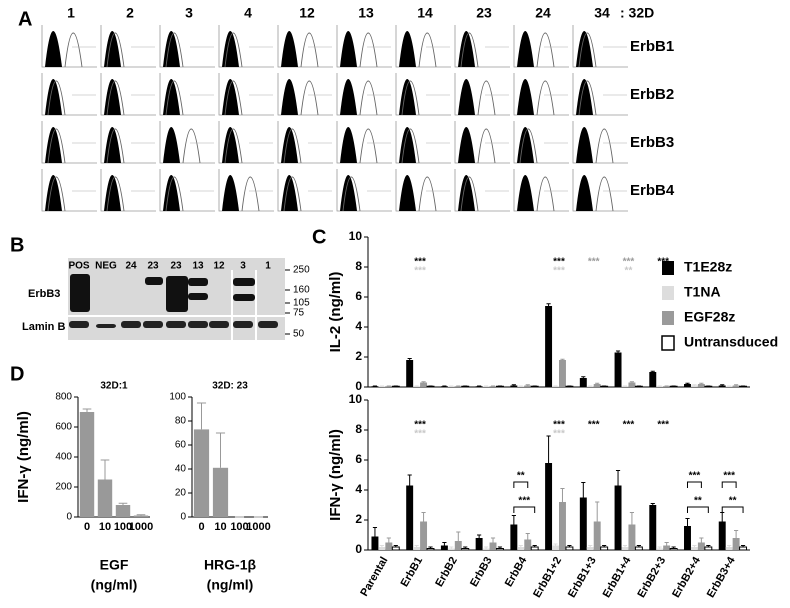  What do you see at coordinates (23, 457) in the screenshot?
I see `y-axis-title: IFN-γ (ng/ml)` at bounding box center [23, 457].